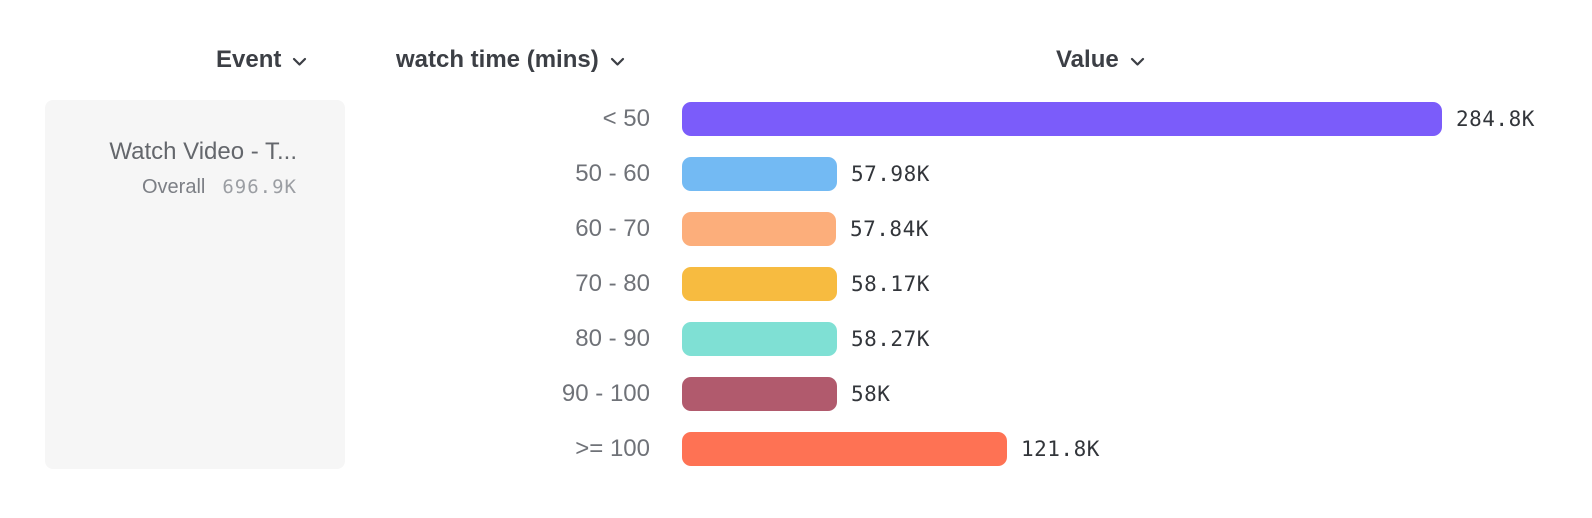 The width and height of the screenshot is (1592, 518). Describe the element at coordinates (174, 187) in the screenshot. I see `overall-label: Overall` at that location.